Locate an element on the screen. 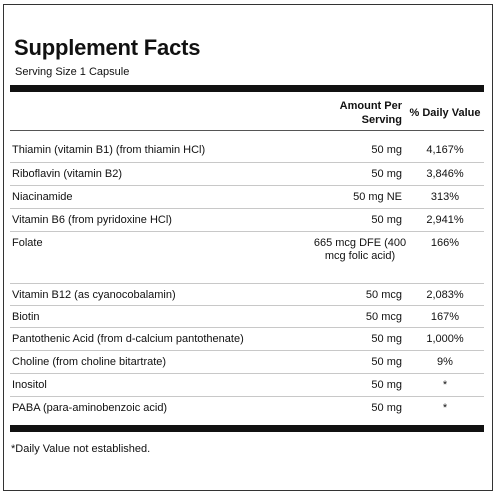 Image resolution: width=500 pixels, height=500 pixels. nutrient-name: Riboflavin (vitamin B2) is located at coordinates (67, 174).